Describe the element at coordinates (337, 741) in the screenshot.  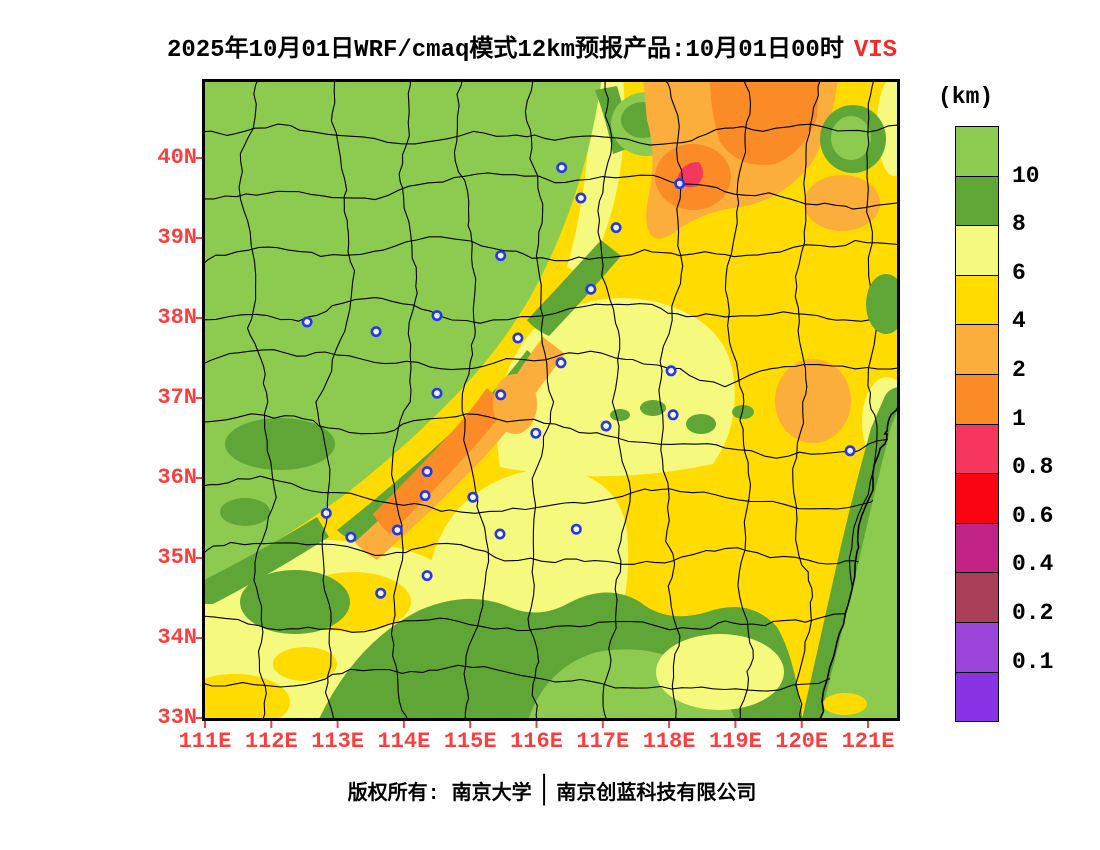
I see `lon-label-113E: 113E` at that location.